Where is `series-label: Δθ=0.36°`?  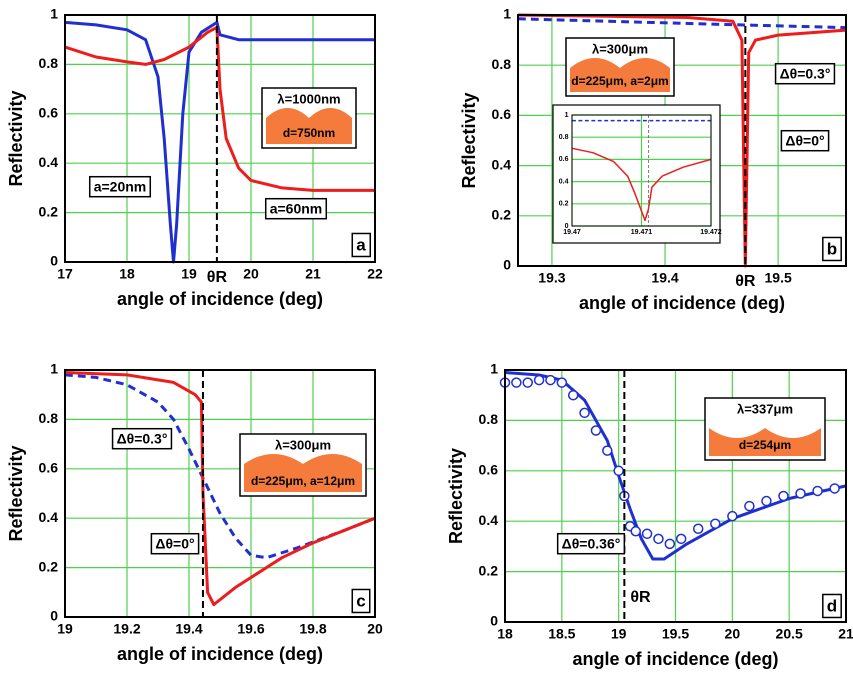 series-label: Δθ=0.36° is located at coordinates (591, 544).